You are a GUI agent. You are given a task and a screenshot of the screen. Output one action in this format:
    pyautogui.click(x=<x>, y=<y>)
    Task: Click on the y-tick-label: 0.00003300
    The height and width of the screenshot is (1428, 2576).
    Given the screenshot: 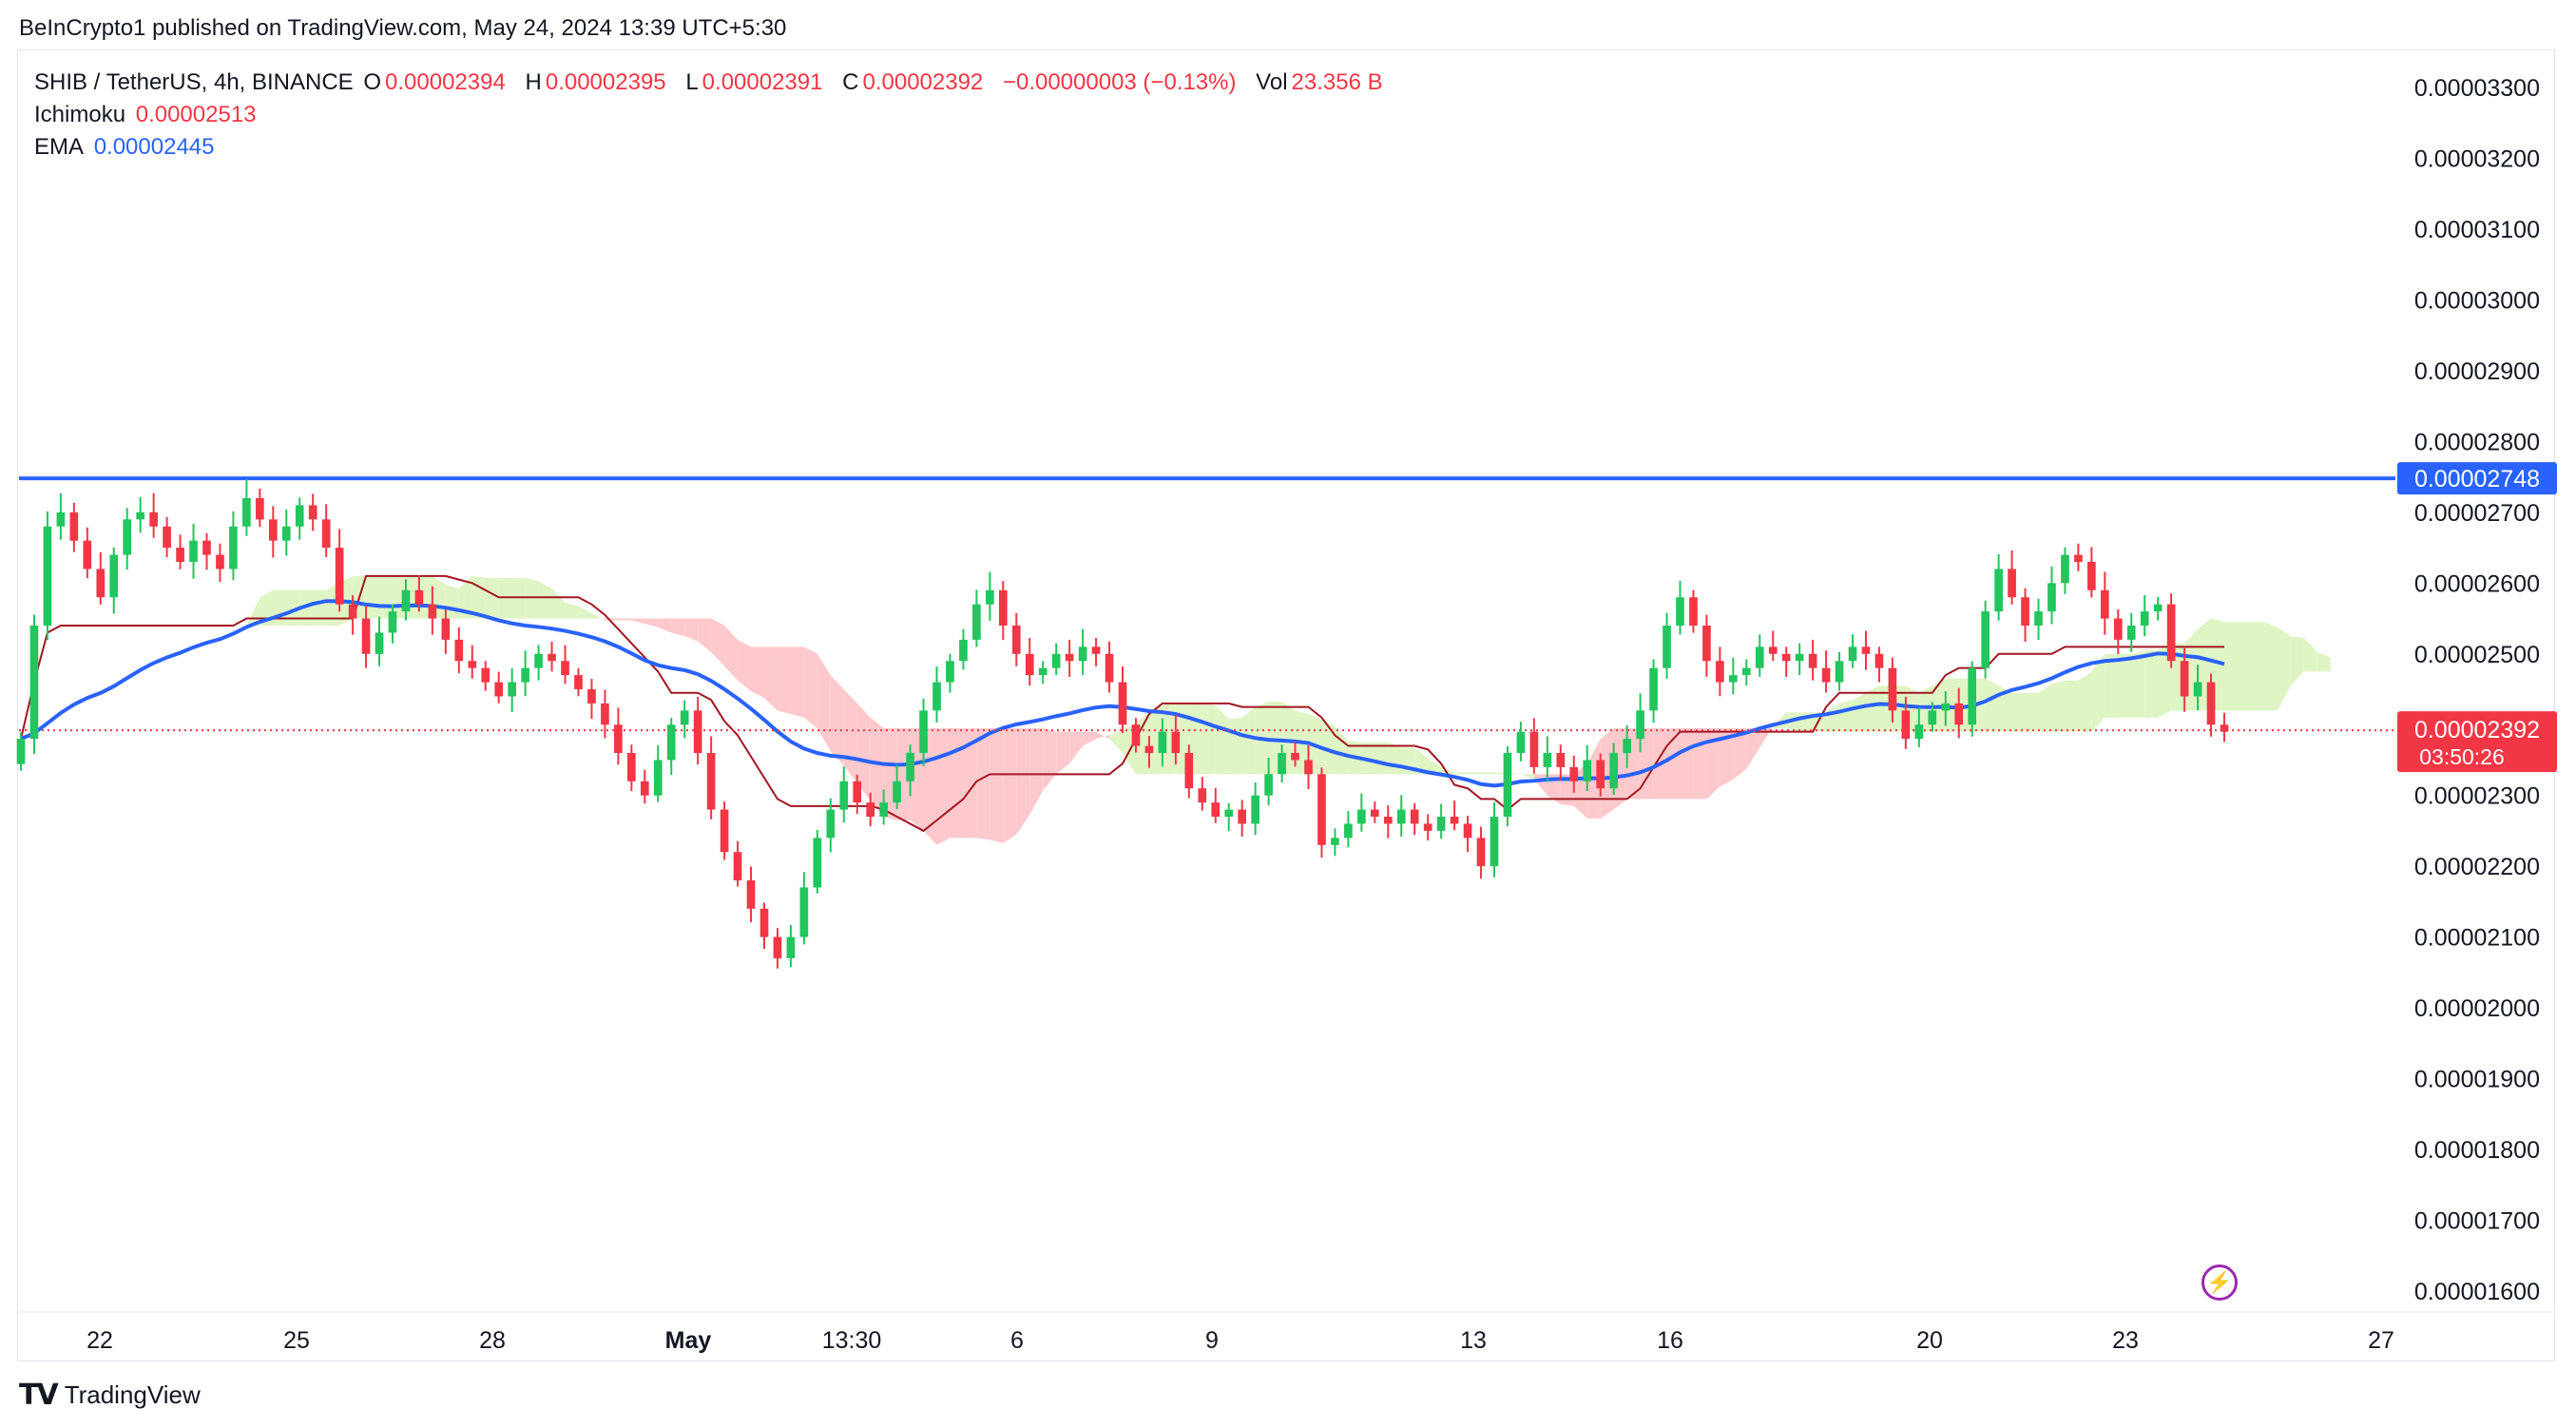 What is the action you would take?
    pyautogui.click(x=2477, y=88)
    